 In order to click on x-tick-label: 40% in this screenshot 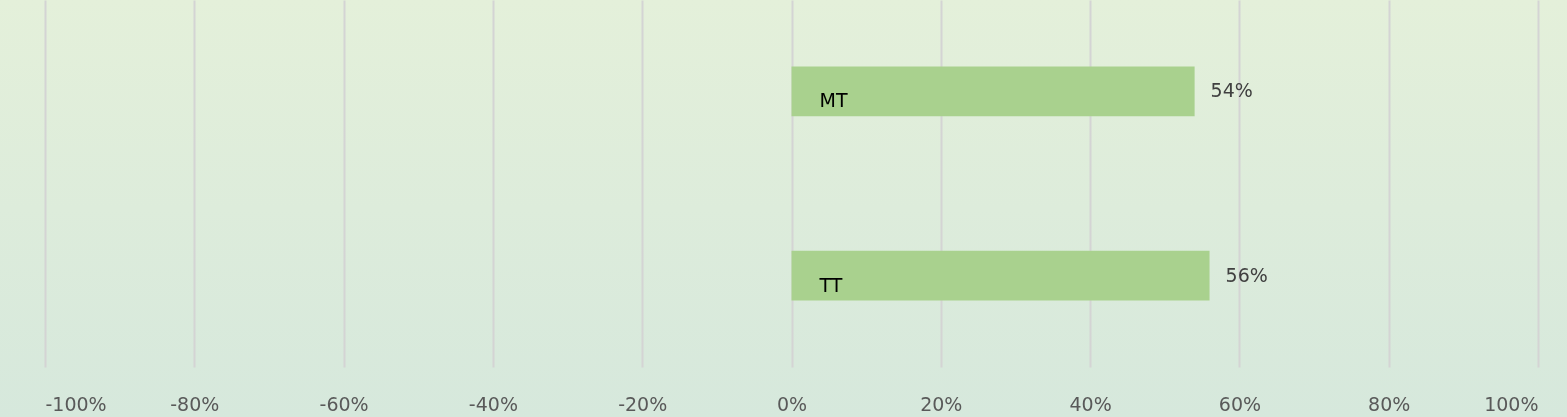, I will do `click(1090, 403)`.